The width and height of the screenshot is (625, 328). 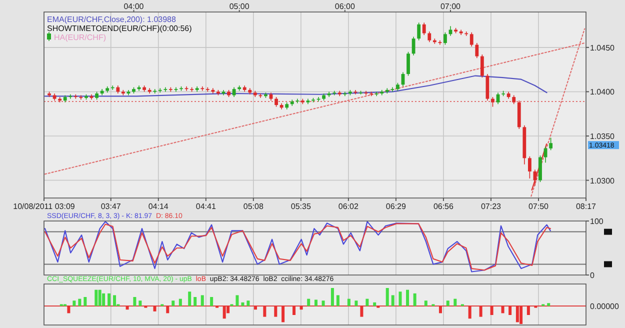 What do you see at coordinates (206, 206) in the screenshot?
I see `x-tick-label: 04:41` at bounding box center [206, 206].